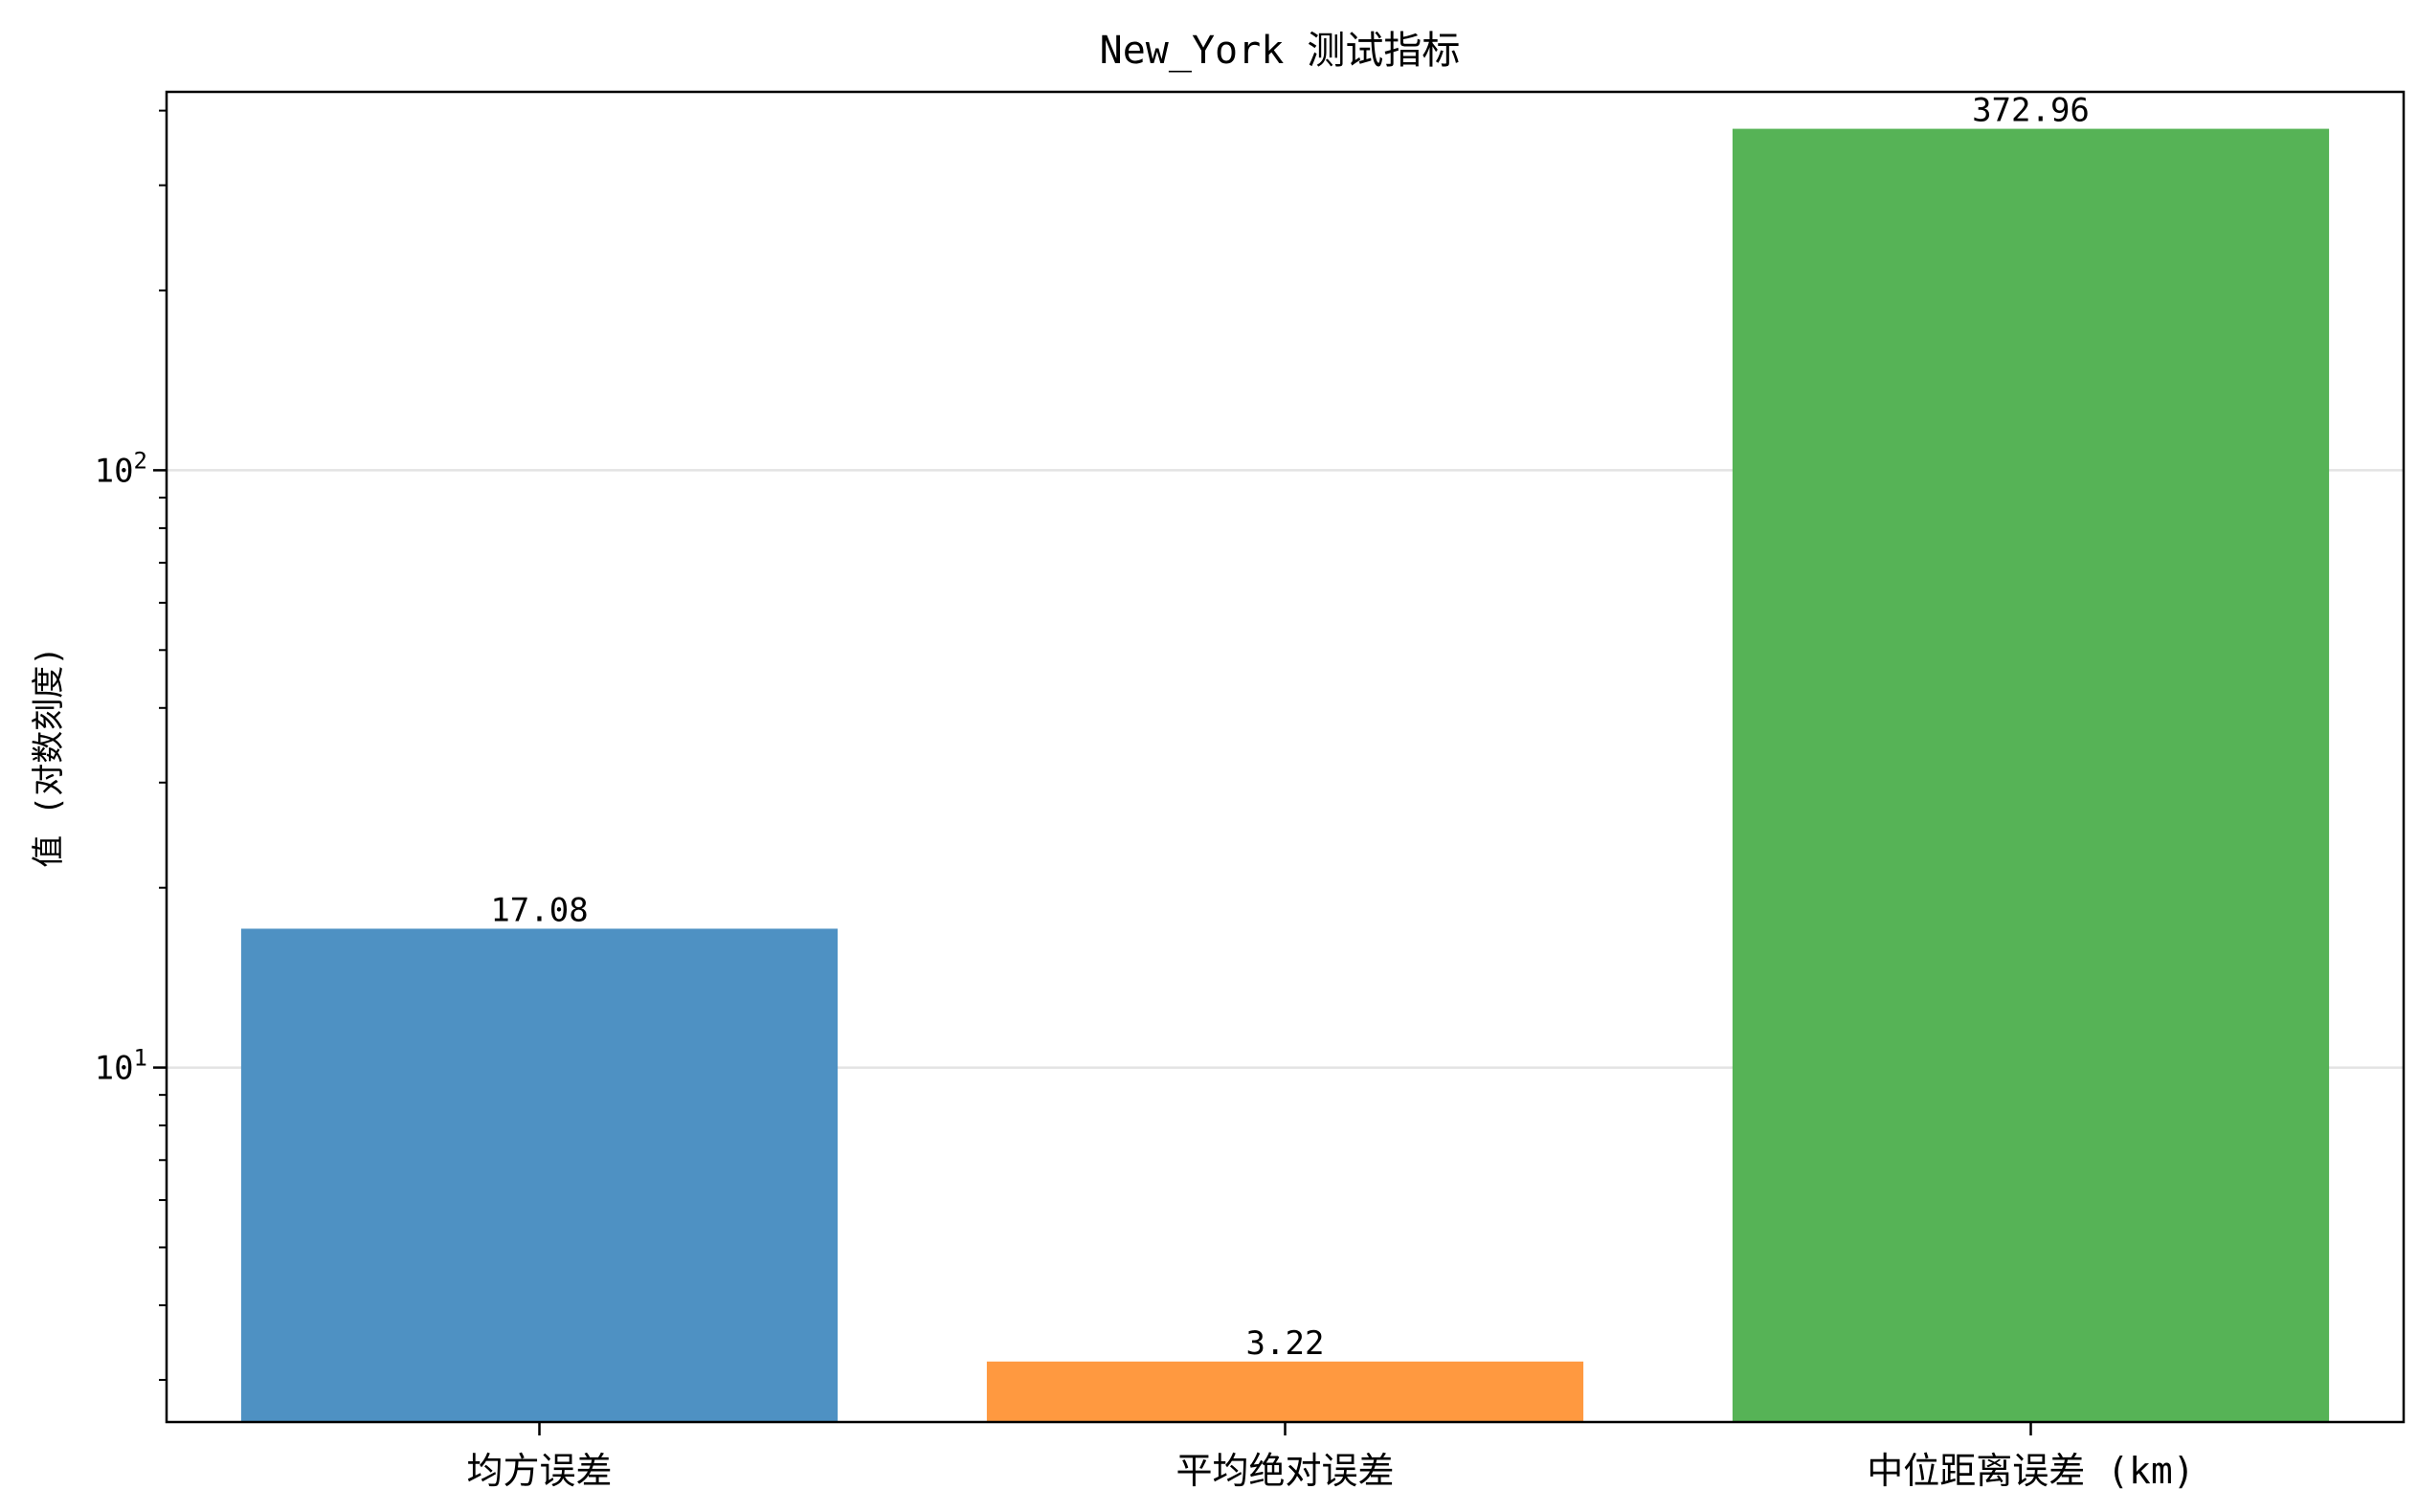 This screenshot has width=2418, height=1512. What do you see at coordinates (49, 756) in the screenshot?
I see `y-axis-label: 值 (对数刻度)` at bounding box center [49, 756].